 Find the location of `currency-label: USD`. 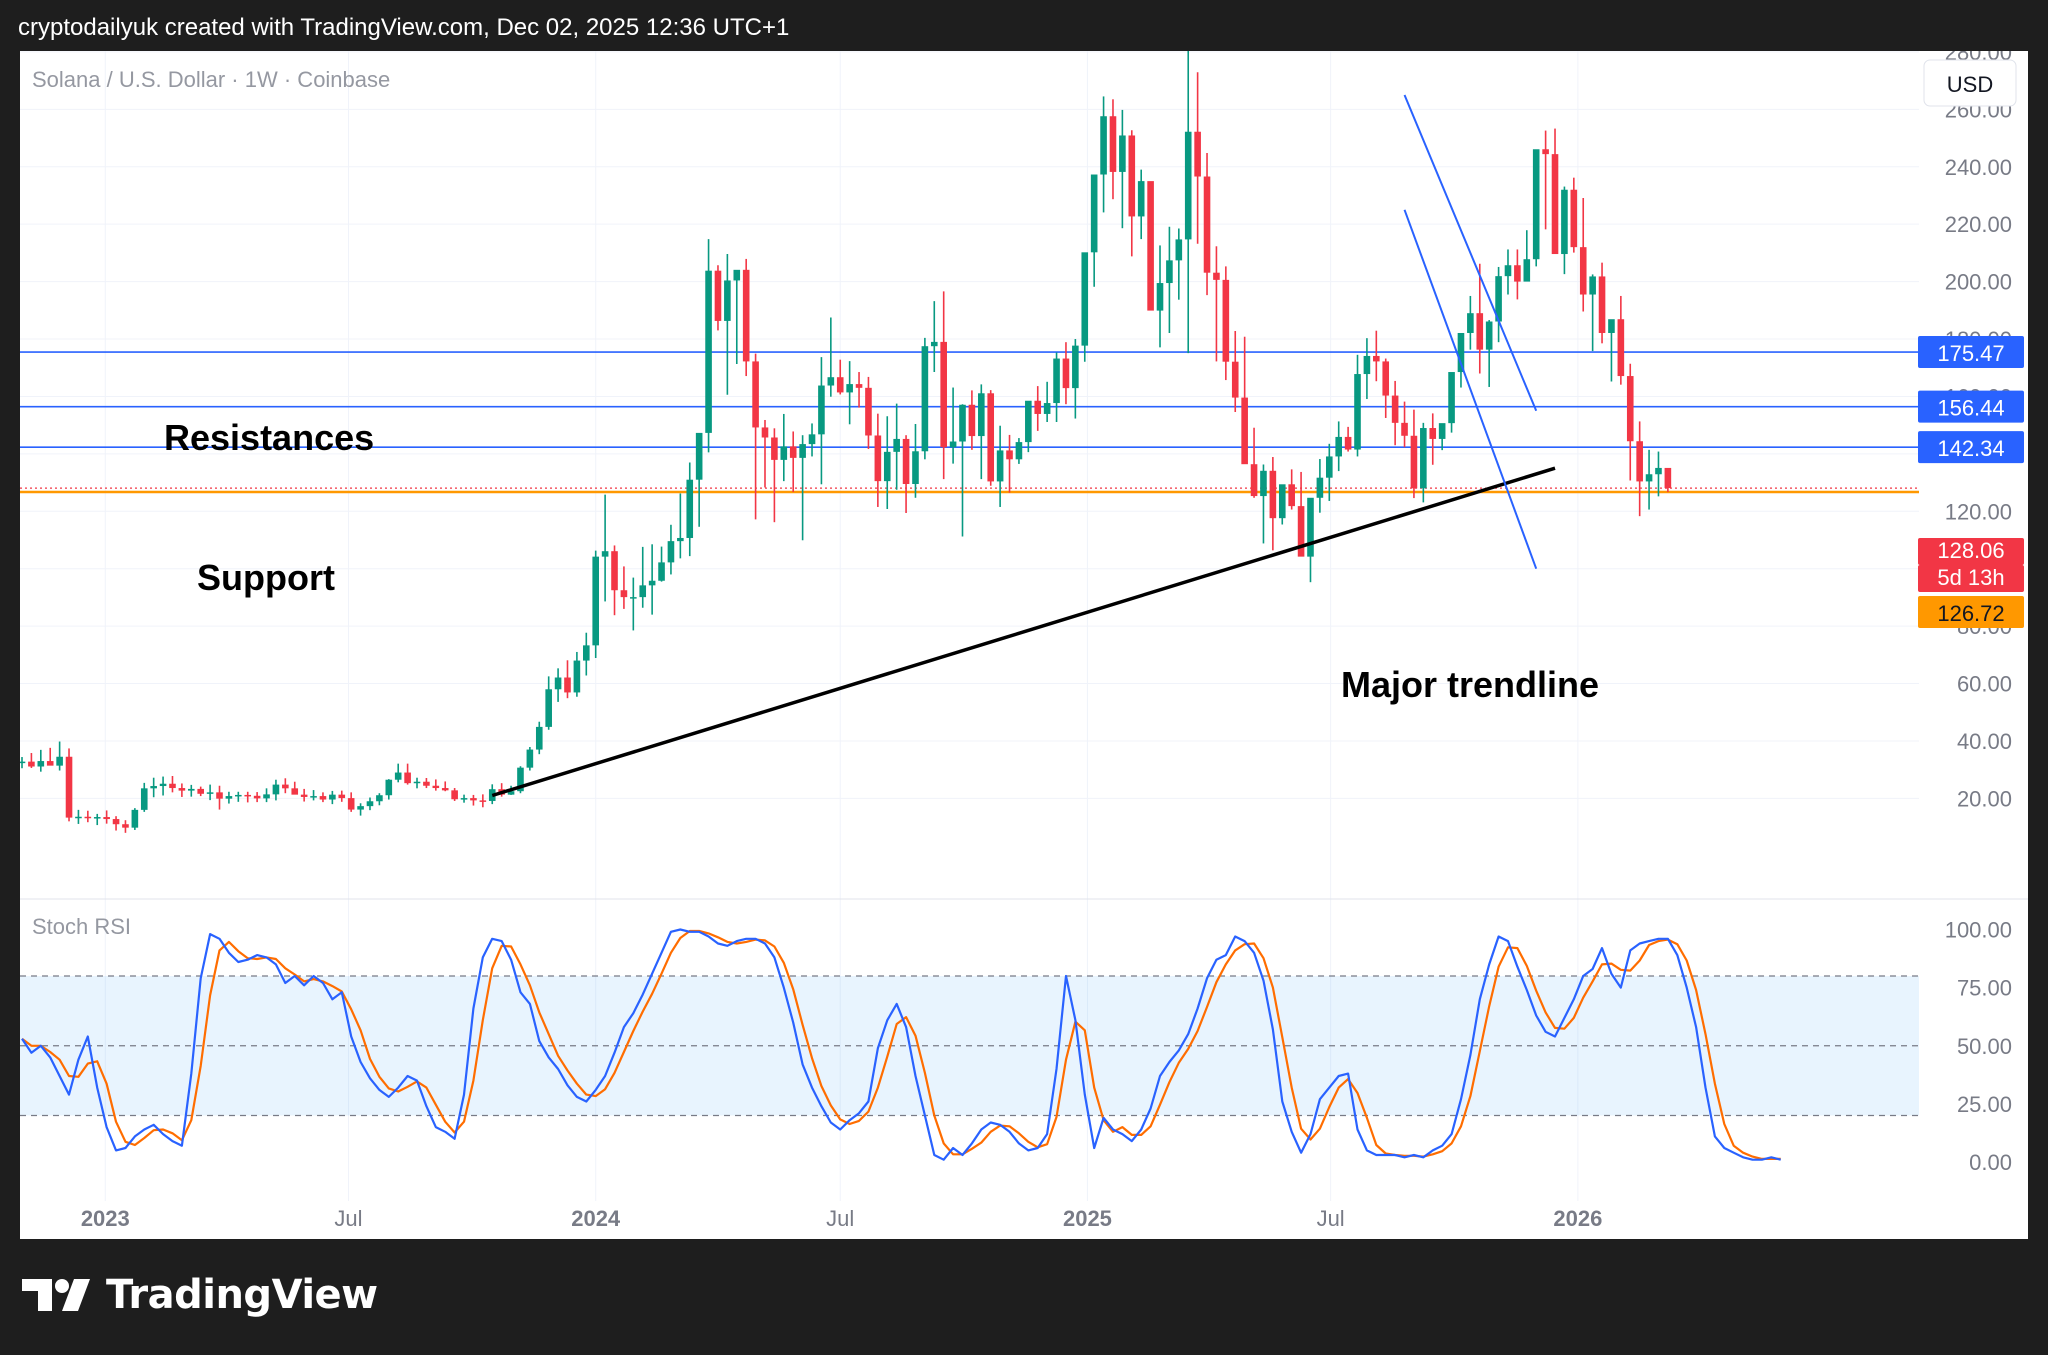

currency-label: USD is located at coordinates (1970, 84).